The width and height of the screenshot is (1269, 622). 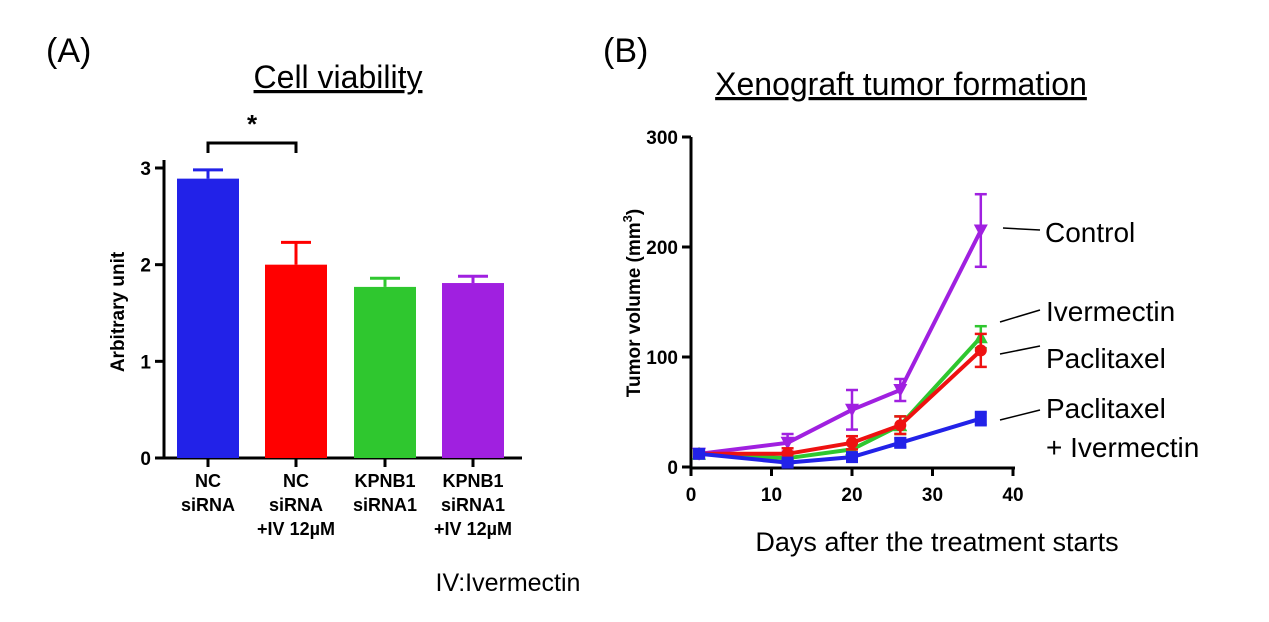 I want to click on b-y-tick-label: 300, so click(x=662, y=138).